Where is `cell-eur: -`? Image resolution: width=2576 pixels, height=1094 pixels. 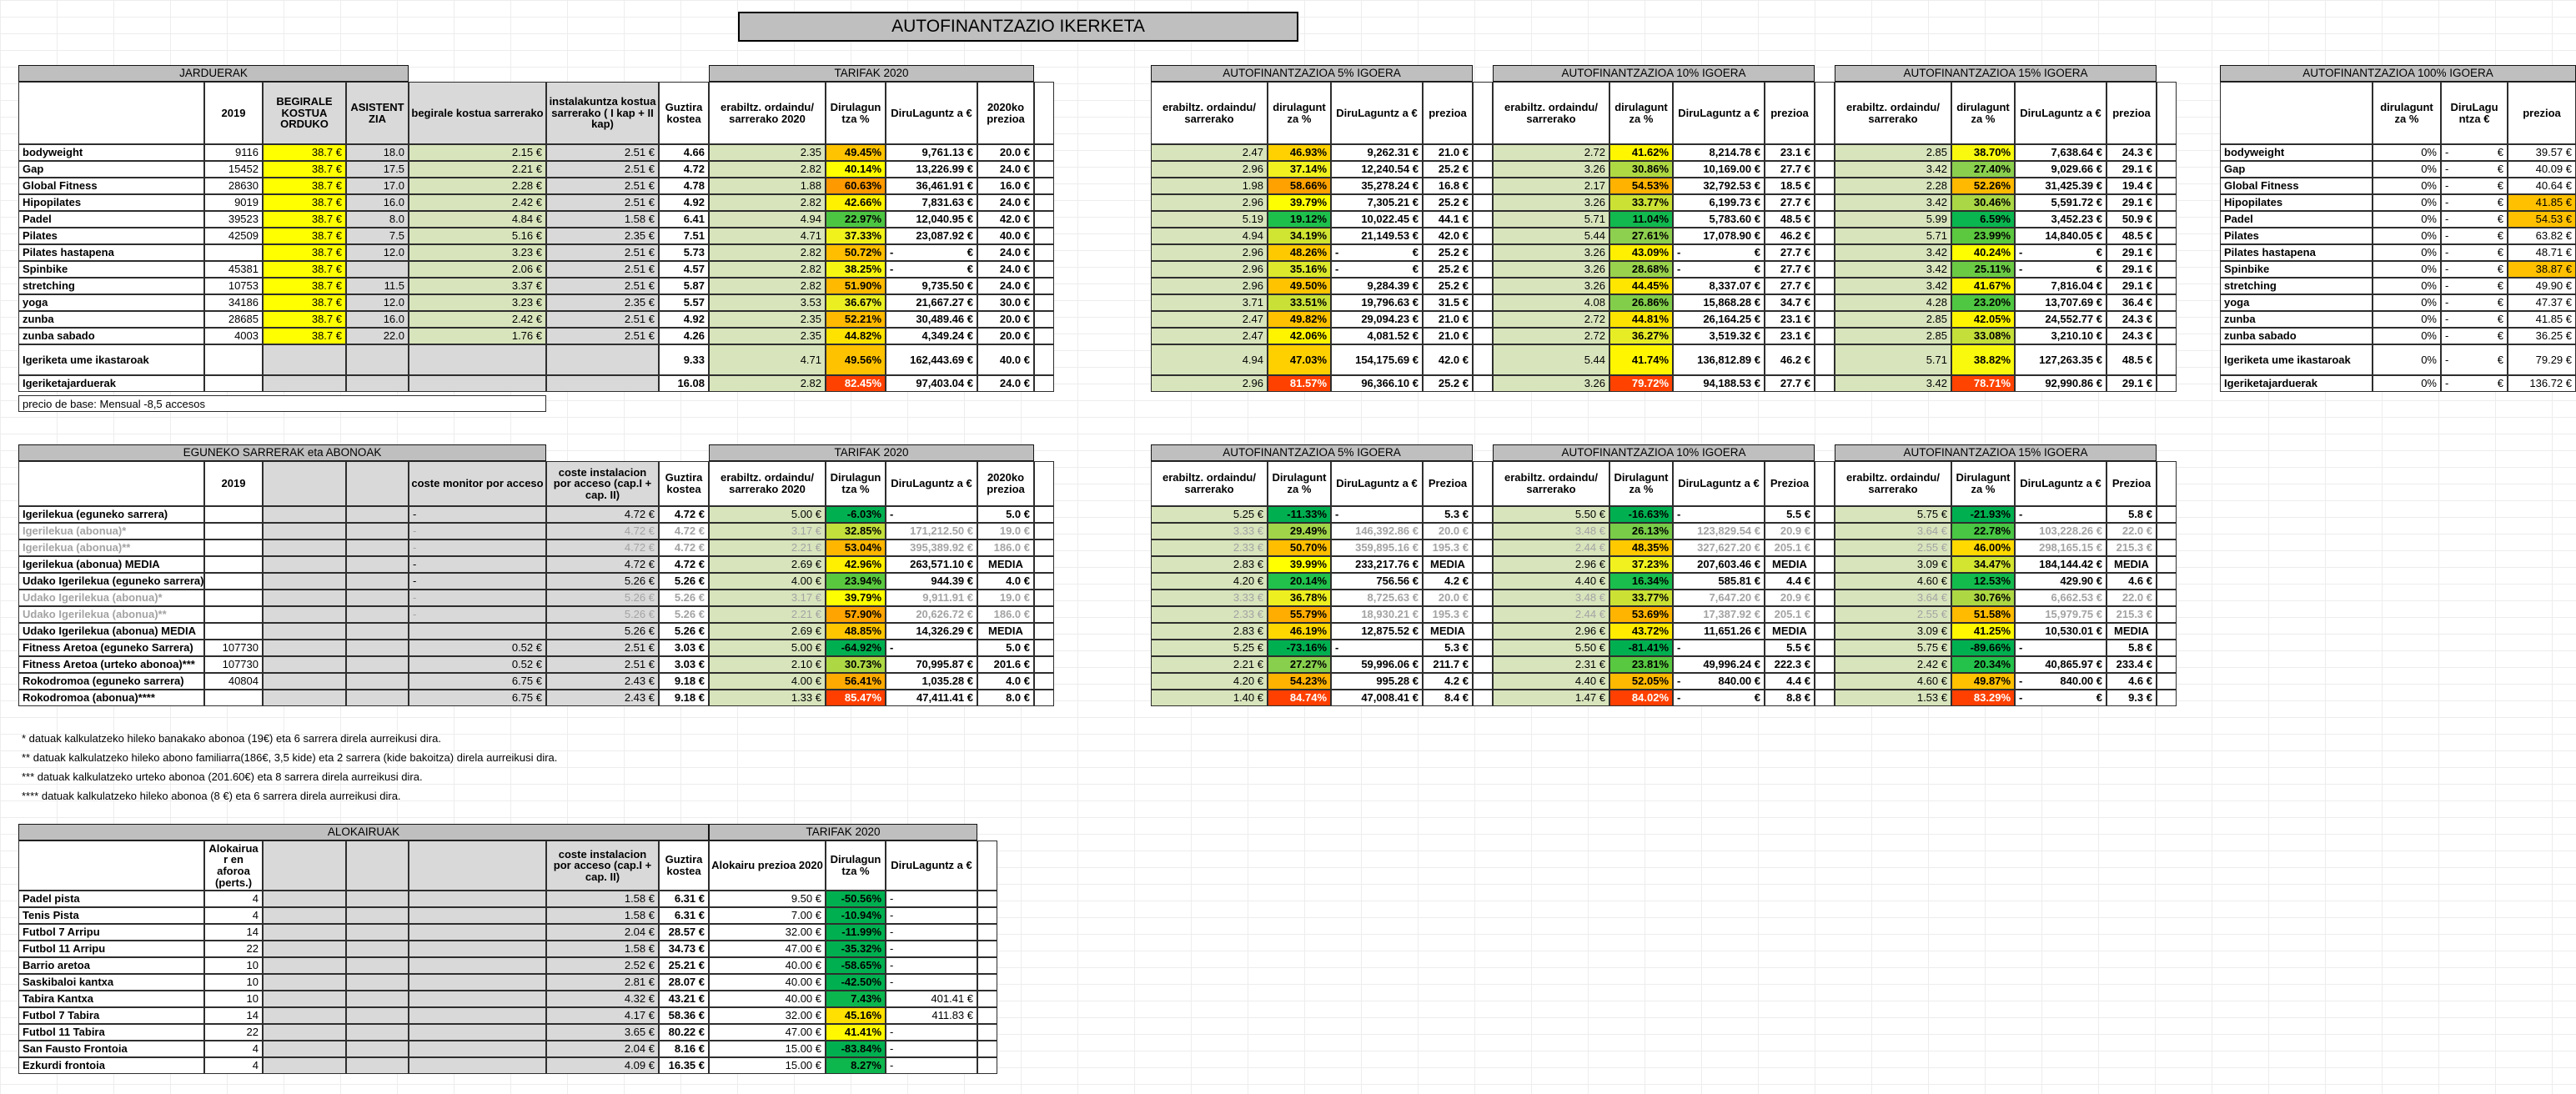
cell-eur: - is located at coordinates (931, 1049).